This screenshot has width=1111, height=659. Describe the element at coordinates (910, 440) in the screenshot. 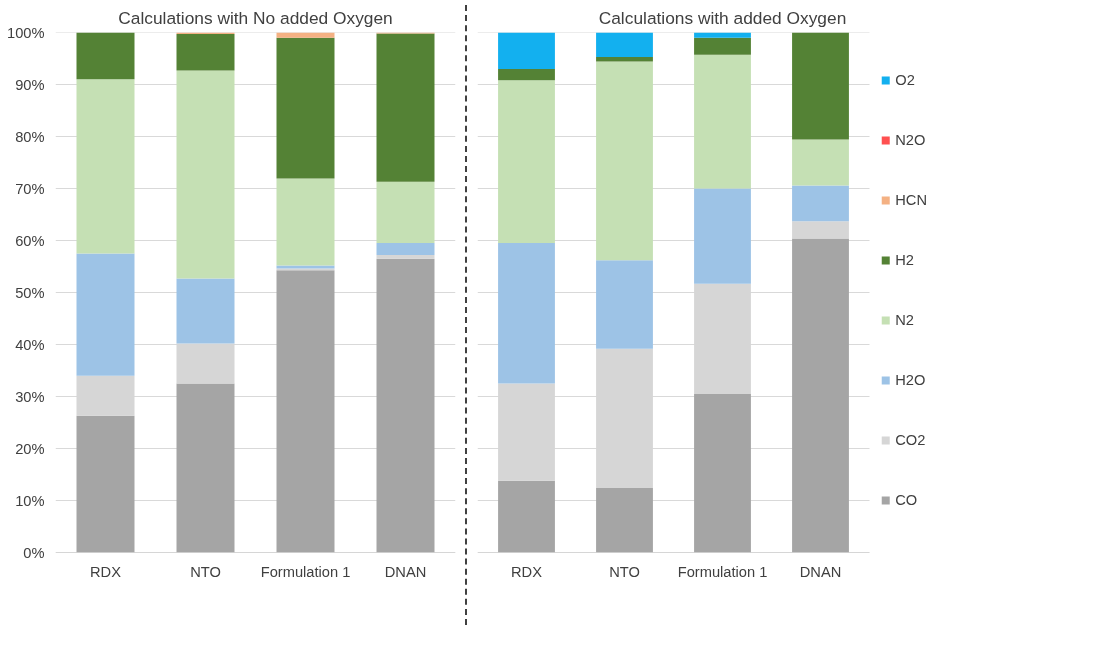

I see `legend-label: CO2` at that location.